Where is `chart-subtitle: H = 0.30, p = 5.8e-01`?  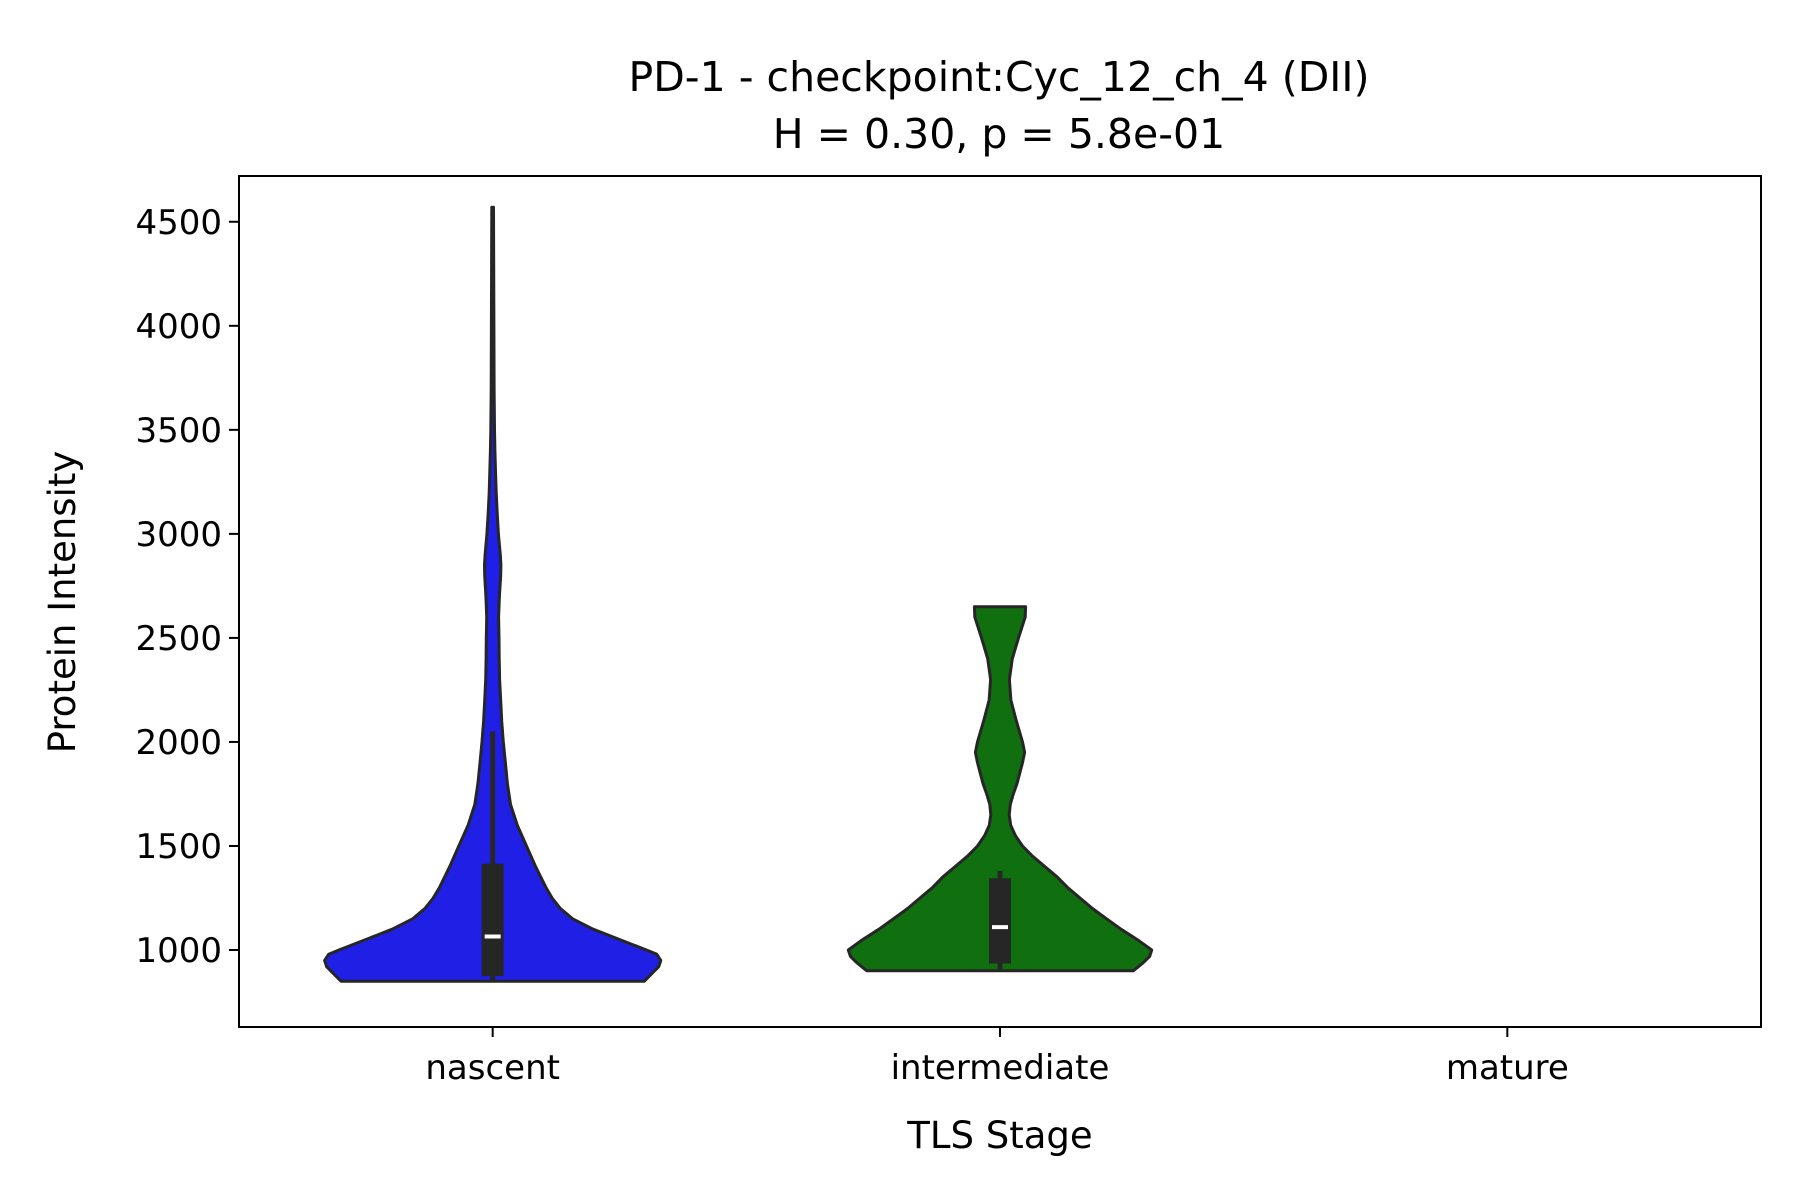 chart-subtitle: H = 0.30, p = 5.8e-01 is located at coordinates (999, 134).